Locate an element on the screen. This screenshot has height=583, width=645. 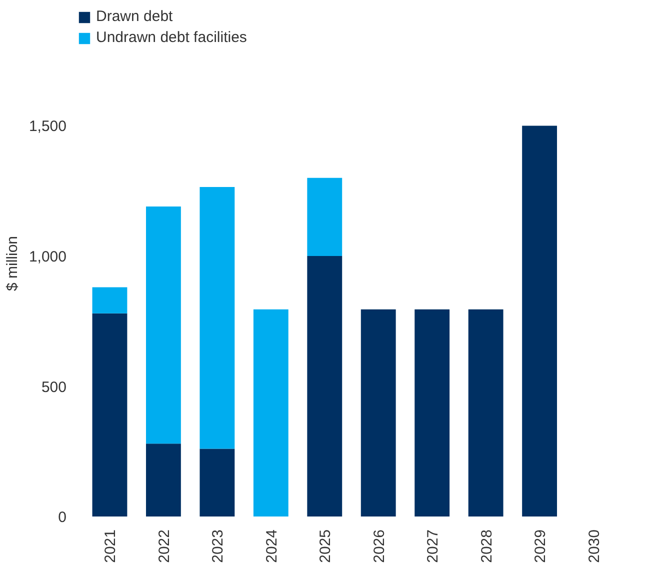
y-tick-label: 1,000 is located at coordinates (47, 257).